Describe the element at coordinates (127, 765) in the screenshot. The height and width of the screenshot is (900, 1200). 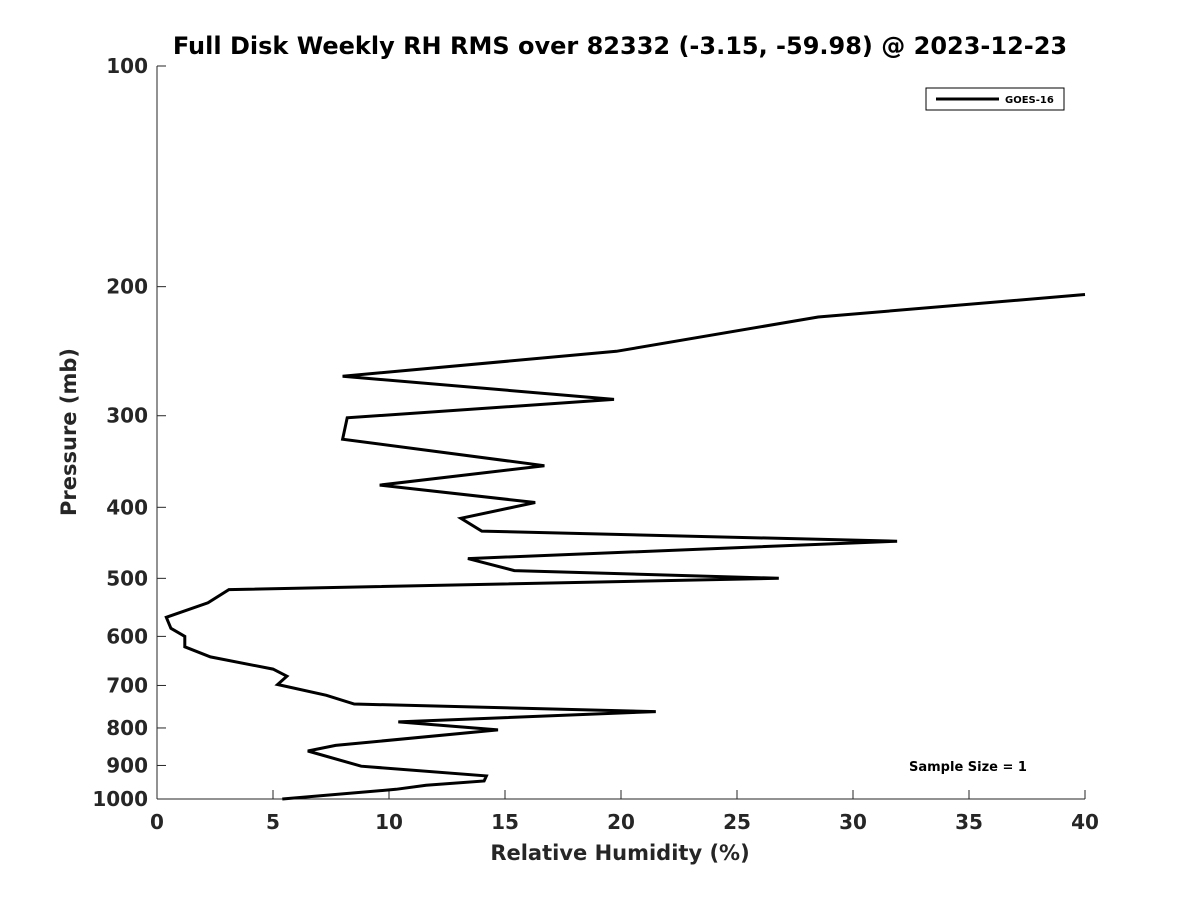
I see `y-tick-label: 900` at that location.